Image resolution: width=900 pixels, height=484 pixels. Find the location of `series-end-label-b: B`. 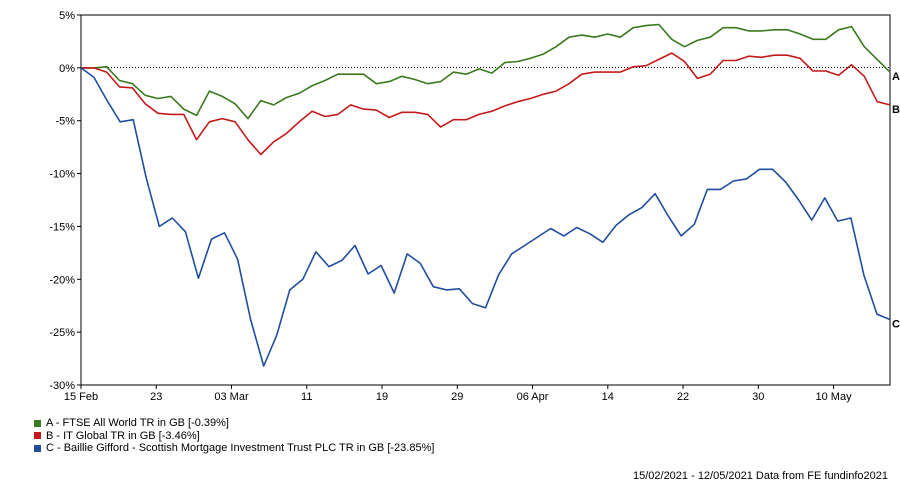

series-end-label-b: B is located at coordinates (896, 110).